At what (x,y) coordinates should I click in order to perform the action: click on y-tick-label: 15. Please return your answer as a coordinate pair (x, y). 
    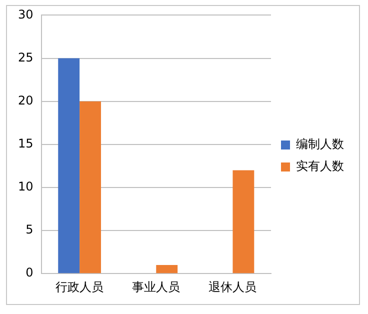
    Looking at the image, I should click on (26, 143).